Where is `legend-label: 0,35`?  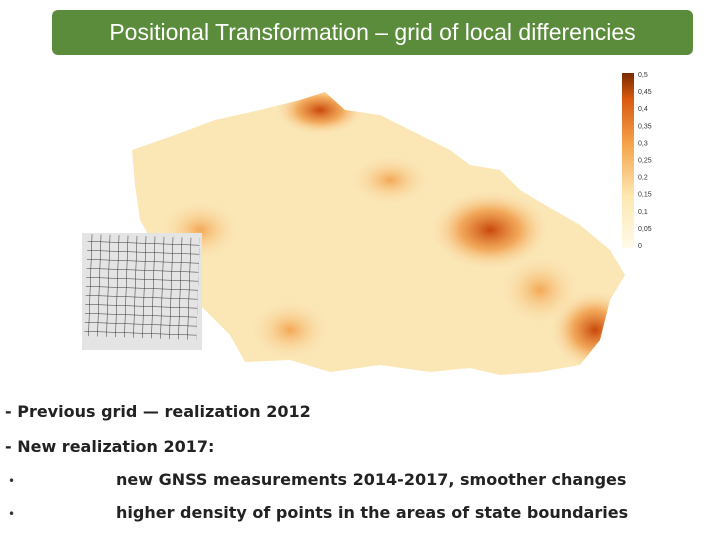
legend-label: 0,35 is located at coordinates (645, 126).